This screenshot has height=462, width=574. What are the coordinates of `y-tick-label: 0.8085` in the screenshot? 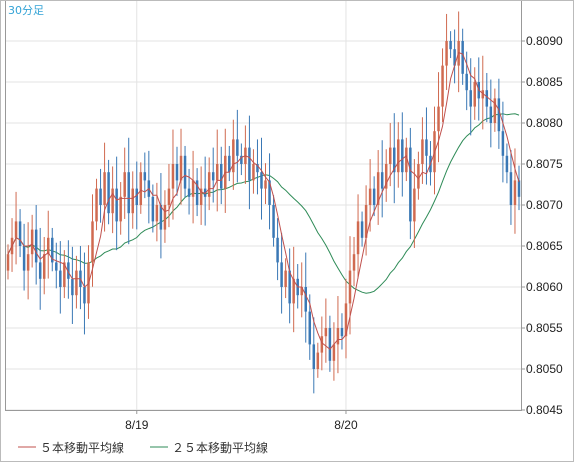 It's located at (544, 82).